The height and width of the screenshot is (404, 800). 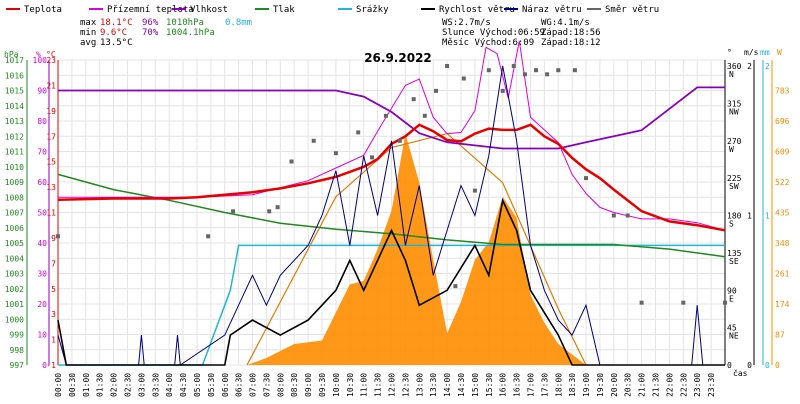 I want to click on direction-name-label: E, so click(x=731, y=298).